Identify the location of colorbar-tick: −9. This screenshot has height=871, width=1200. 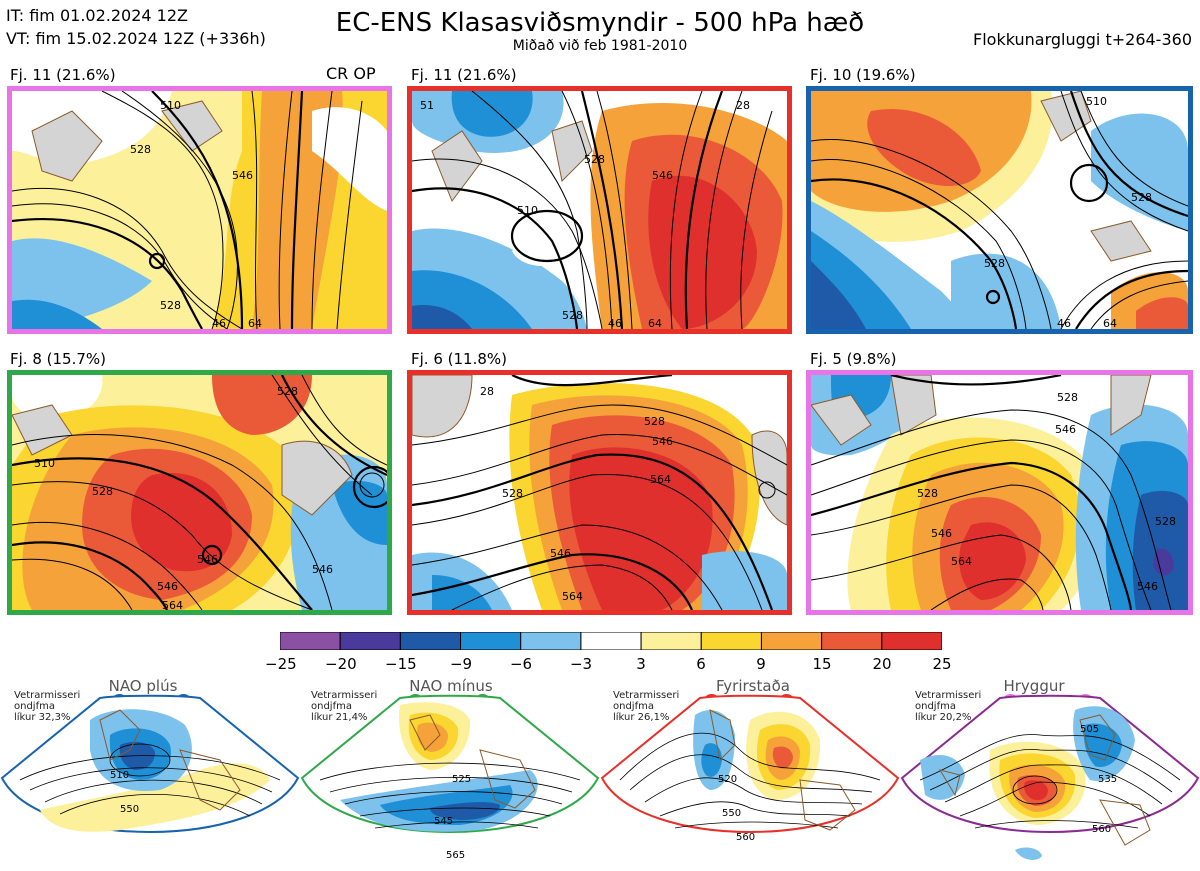
(461, 664).